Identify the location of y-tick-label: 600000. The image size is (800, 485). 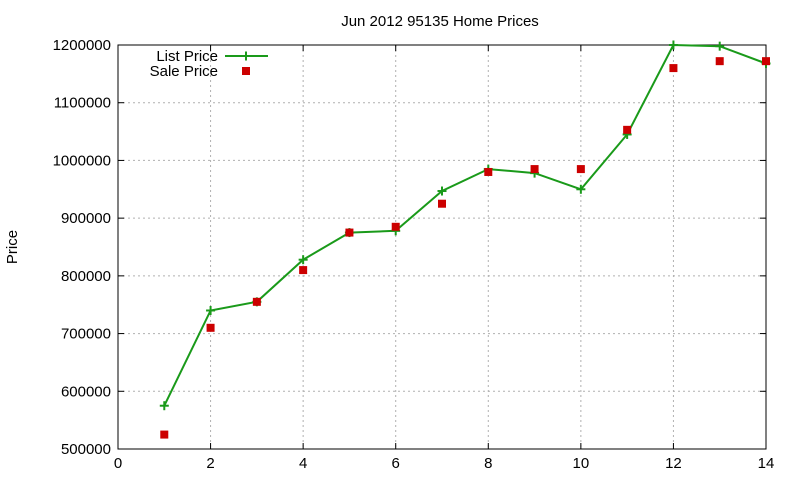
(86, 391).